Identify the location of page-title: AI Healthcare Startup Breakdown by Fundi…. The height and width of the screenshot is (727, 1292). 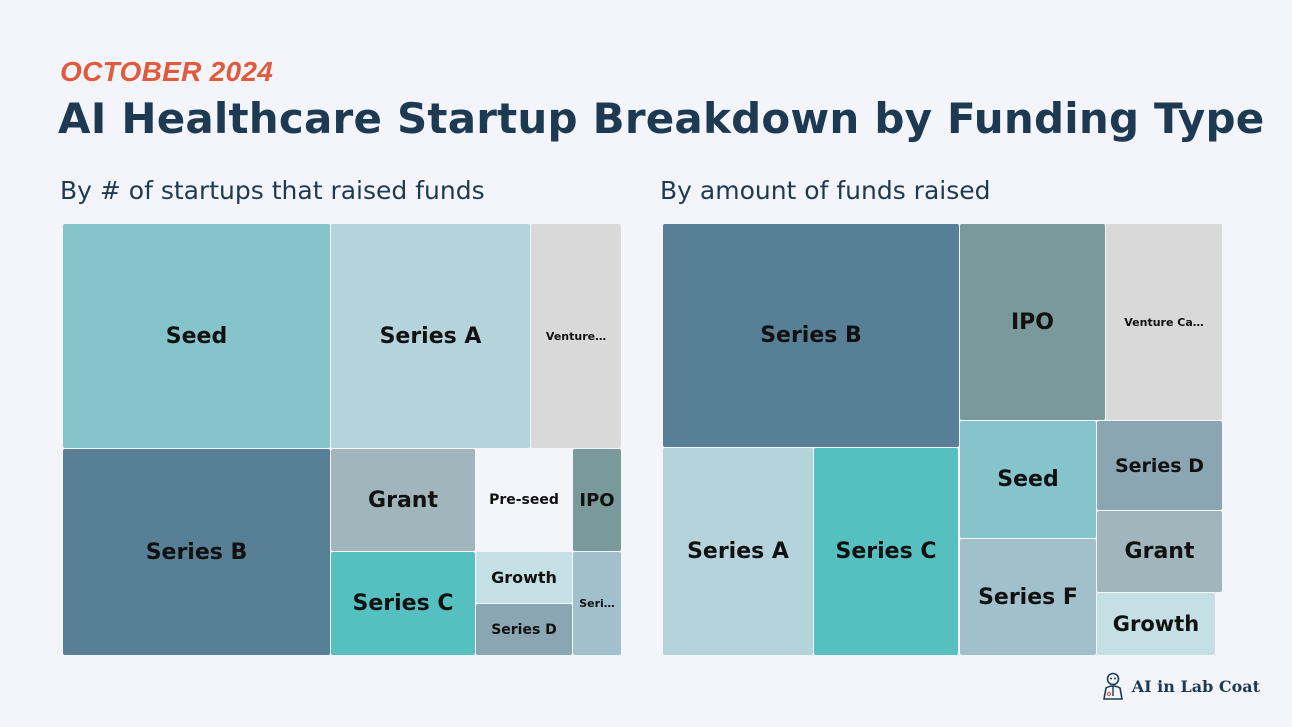
(661, 118).